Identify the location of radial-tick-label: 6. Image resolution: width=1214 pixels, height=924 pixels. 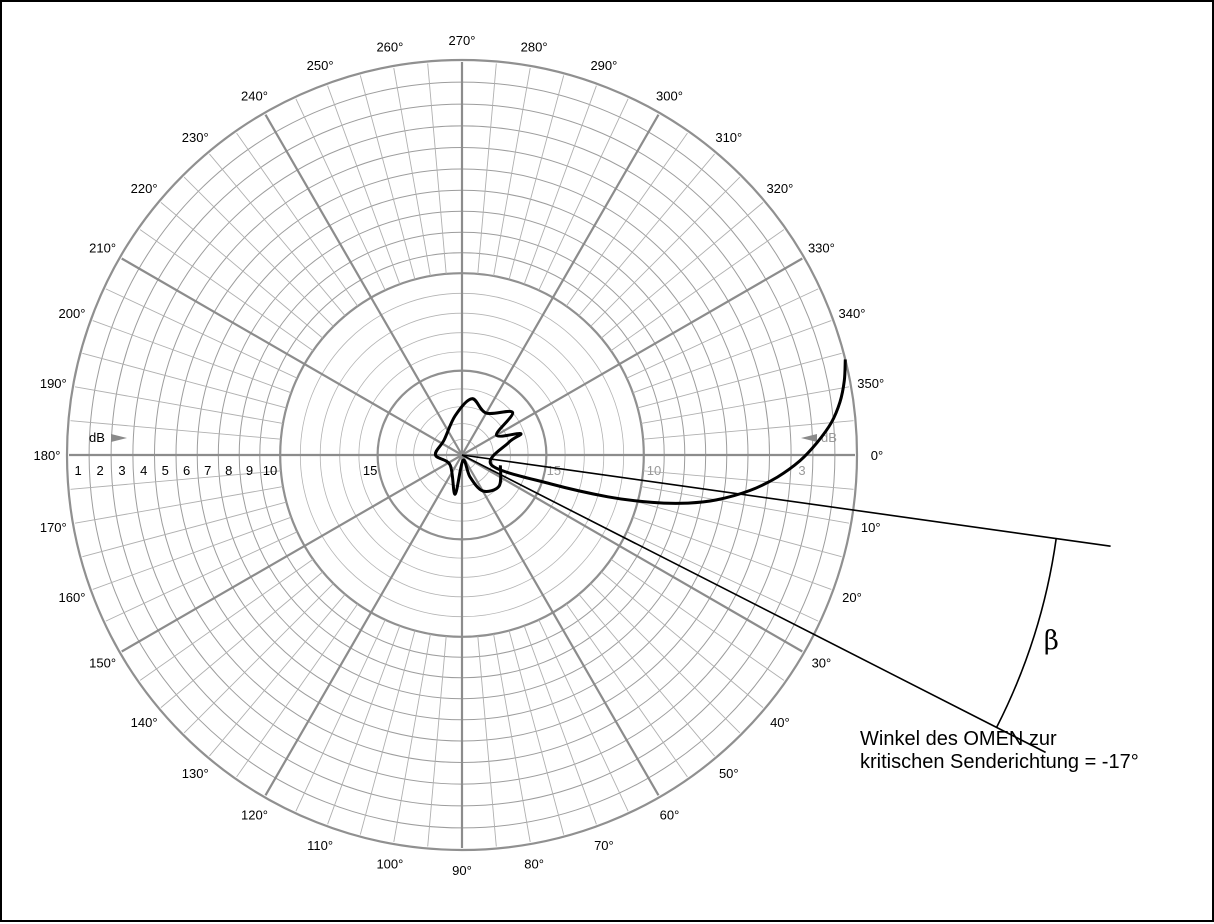
(186, 470).